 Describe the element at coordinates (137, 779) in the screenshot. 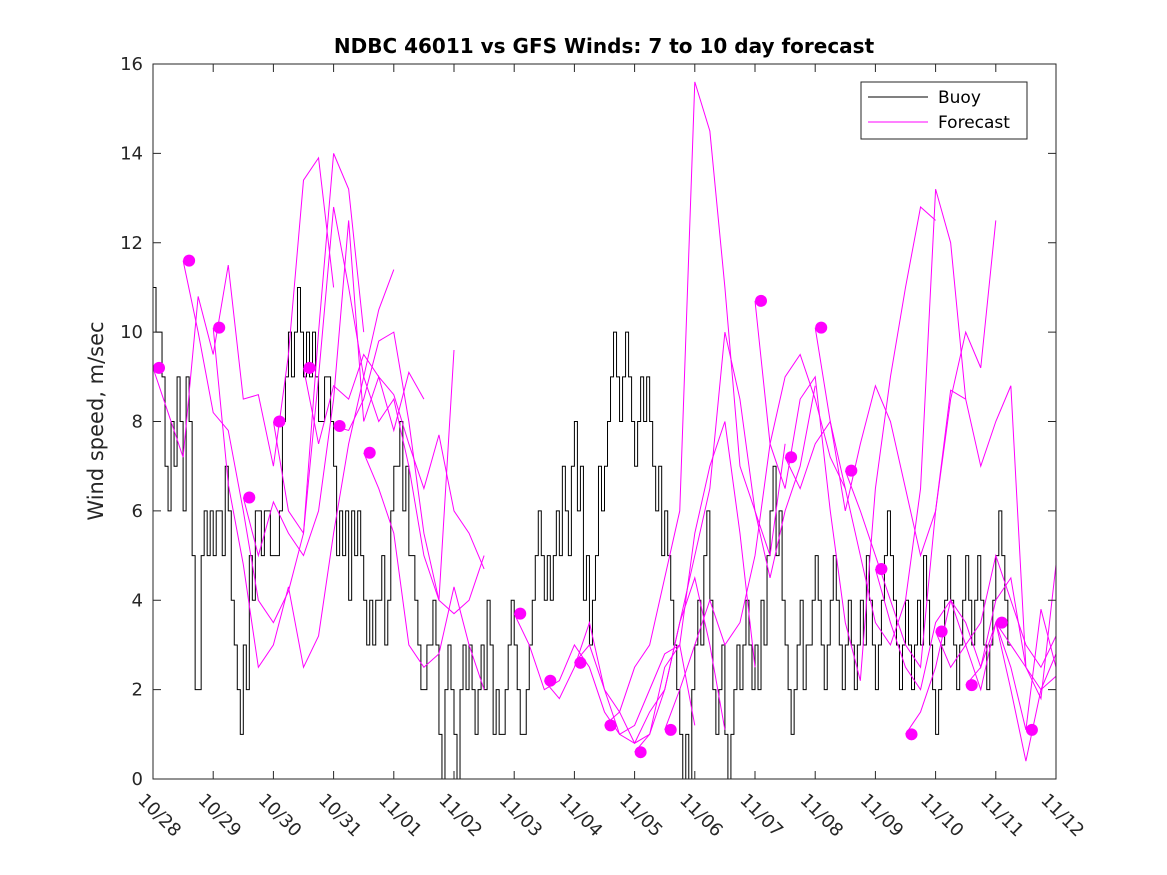

I see `y-tick-label: 0` at that location.